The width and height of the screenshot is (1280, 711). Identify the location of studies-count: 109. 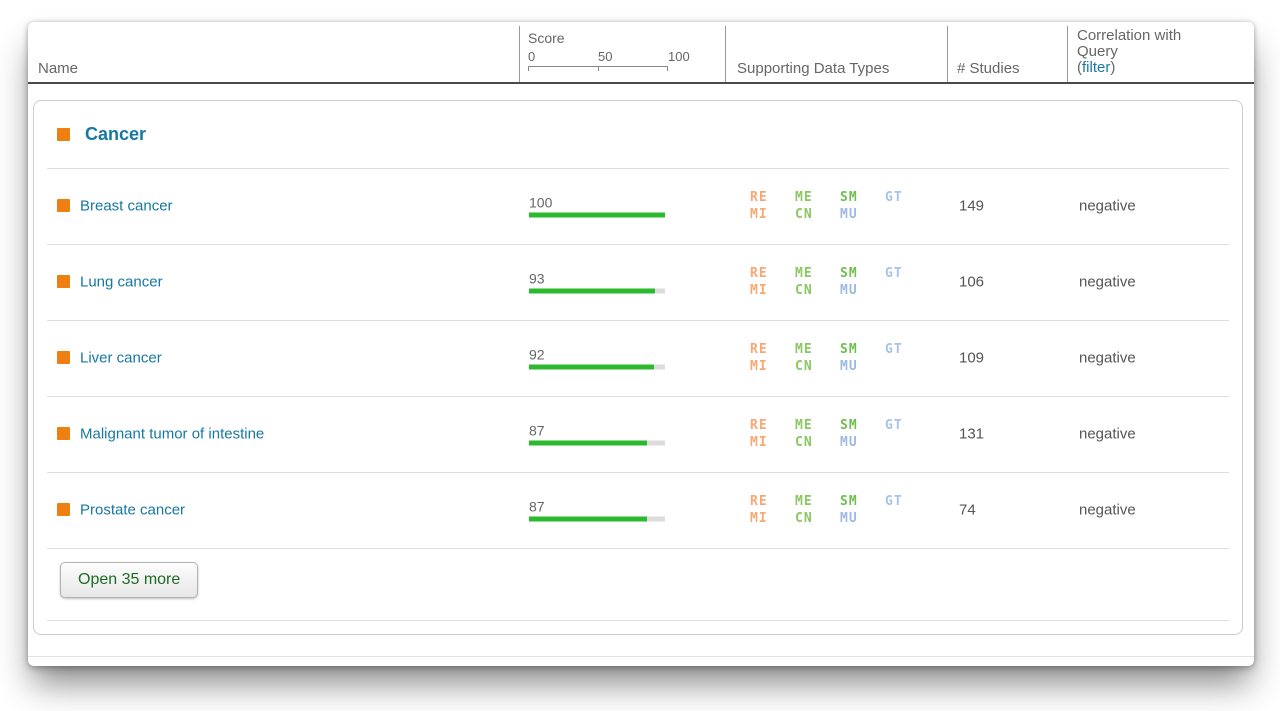
(972, 358).